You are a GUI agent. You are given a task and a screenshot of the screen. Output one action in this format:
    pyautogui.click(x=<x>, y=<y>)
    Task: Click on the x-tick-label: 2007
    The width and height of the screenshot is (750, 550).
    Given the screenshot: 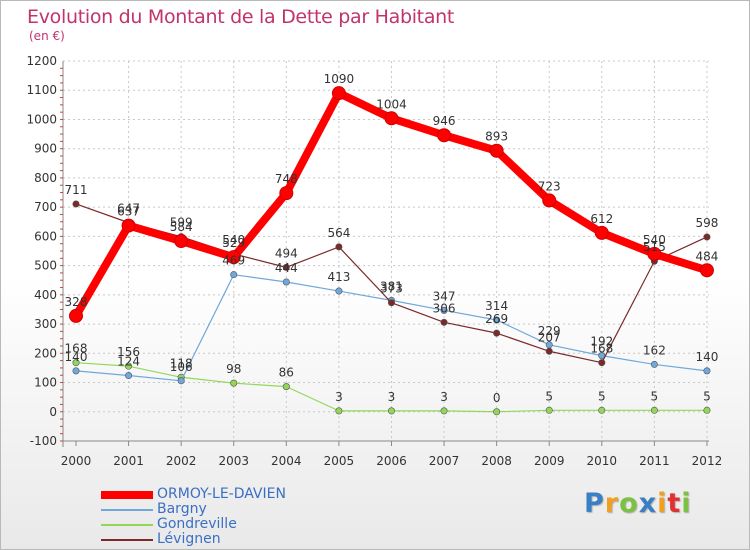 What is the action you would take?
    pyautogui.click(x=444, y=461)
    